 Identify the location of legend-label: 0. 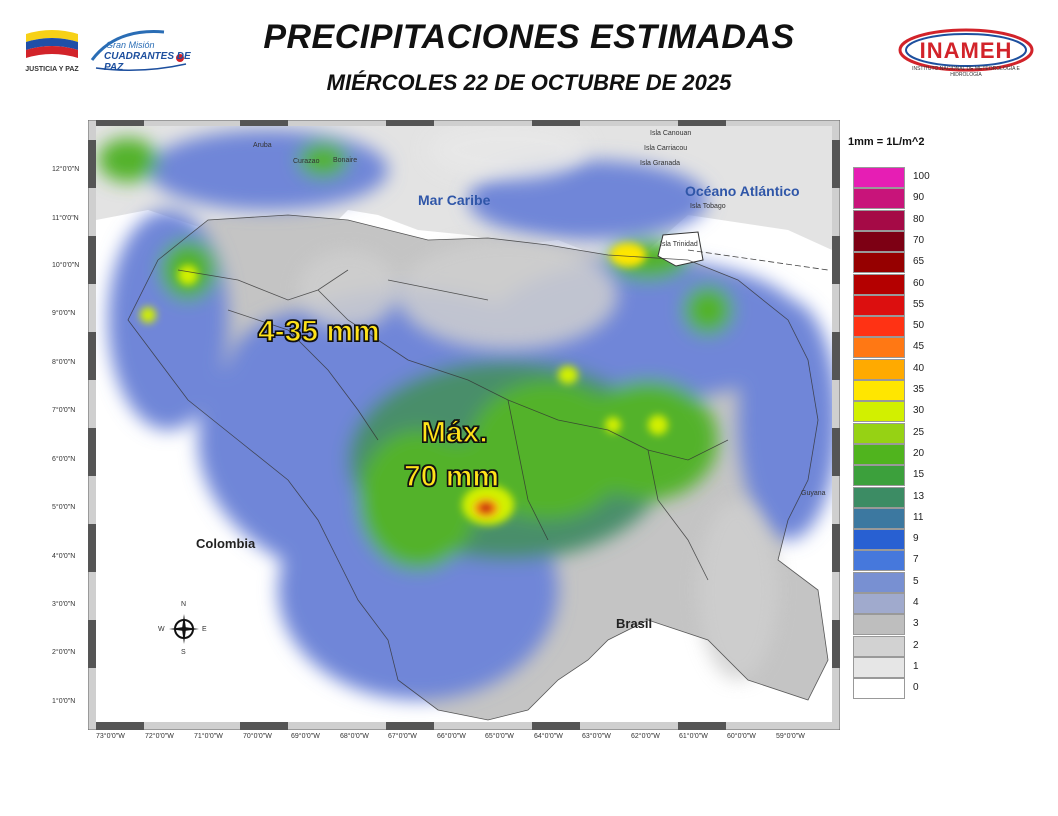
(916, 688).